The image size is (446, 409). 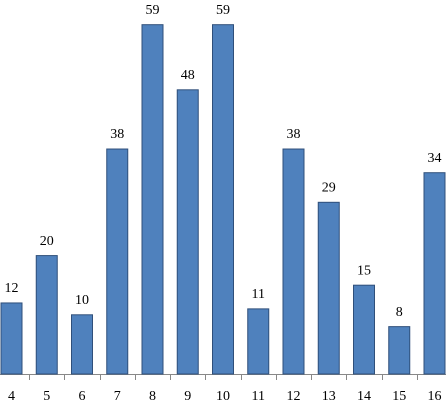 What do you see at coordinates (11, 396) in the screenshot?
I see `x-tick-label: 4` at bounding box center [11, 396].